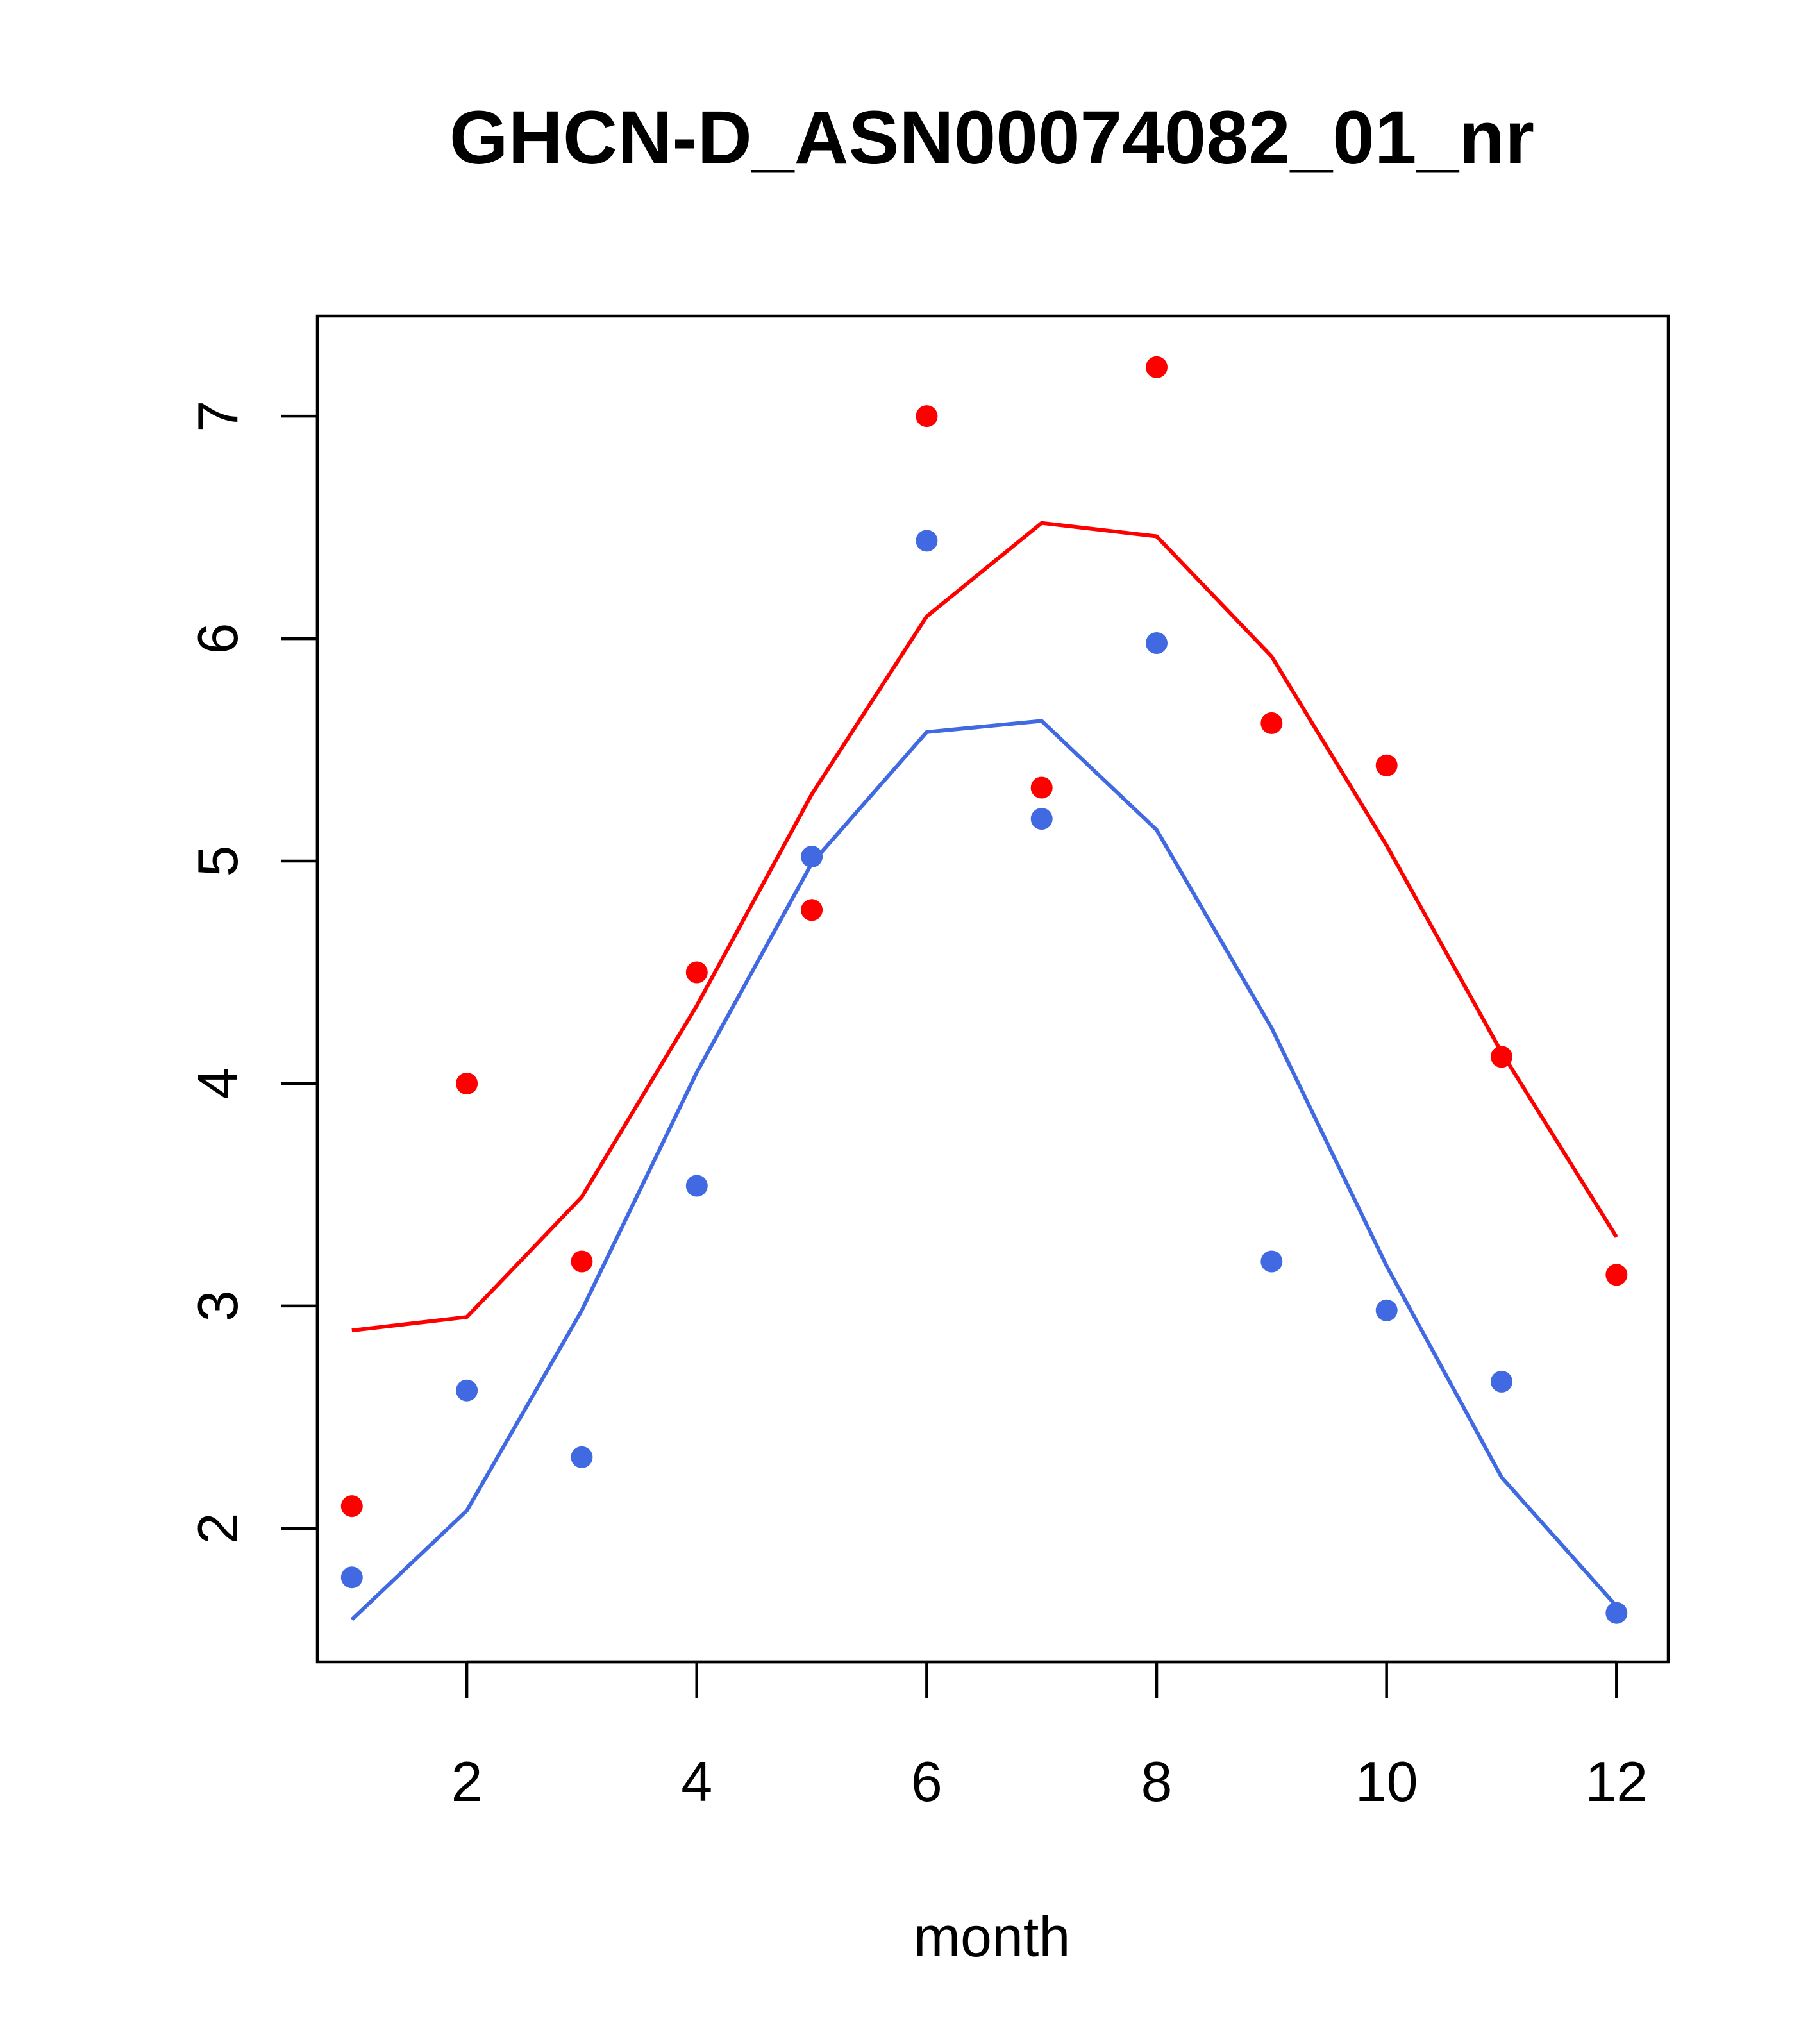  Describe the element at coordinates (993, 1936) in the screenshot. I see `x-axis-label: month` at that location.